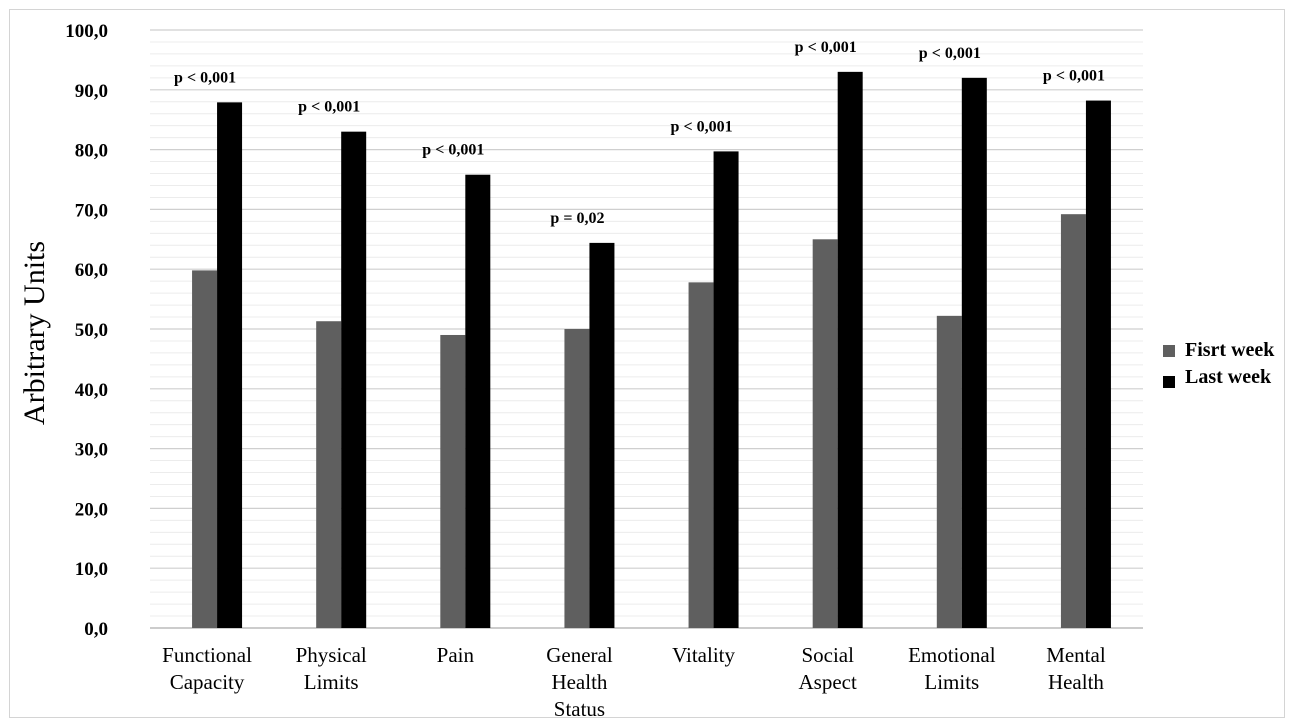 Image resolution: width=1296 pixels, height=727 pixels. Describe the element at coordinates (579, 709) in the screenshot. I see `x-category-label: Status` at that location.